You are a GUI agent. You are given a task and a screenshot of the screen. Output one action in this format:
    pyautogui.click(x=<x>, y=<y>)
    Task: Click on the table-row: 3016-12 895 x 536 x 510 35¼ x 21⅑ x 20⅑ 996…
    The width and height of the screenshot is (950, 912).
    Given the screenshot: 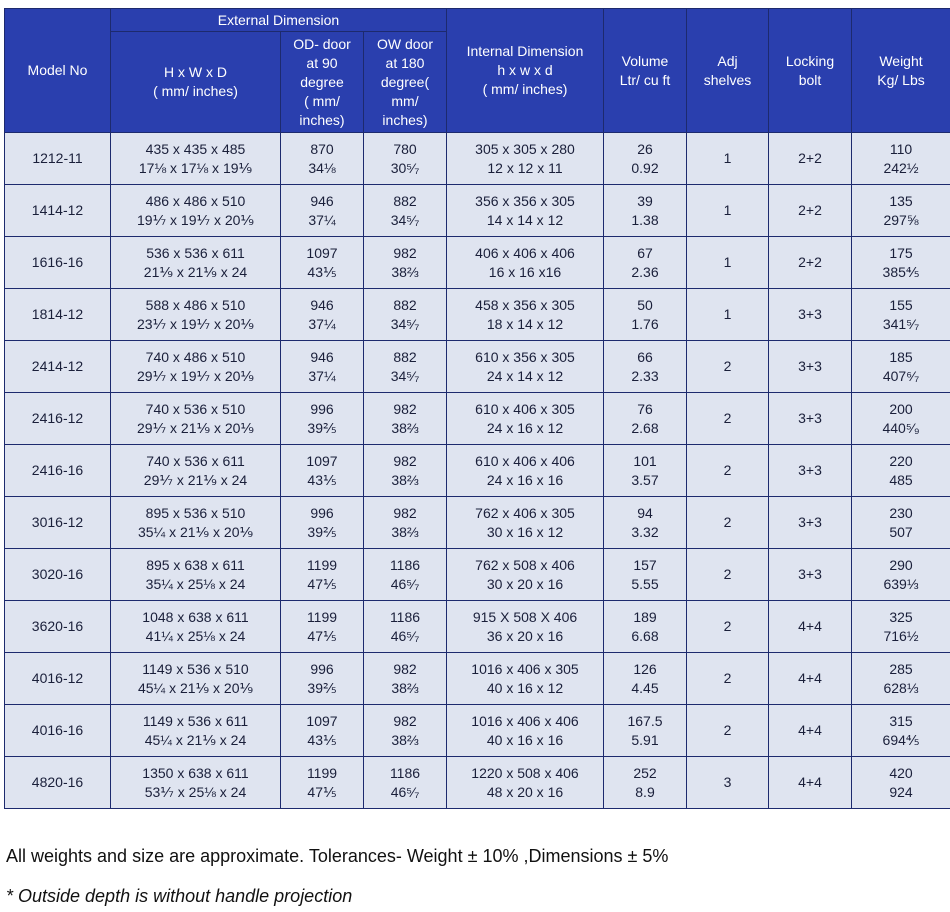 What is the action you would take?
    pyautogui.click(x=477, y=522)
    